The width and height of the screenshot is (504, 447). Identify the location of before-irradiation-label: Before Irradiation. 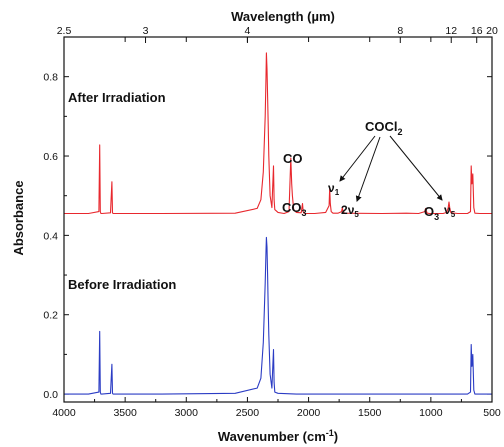
(122, 284).